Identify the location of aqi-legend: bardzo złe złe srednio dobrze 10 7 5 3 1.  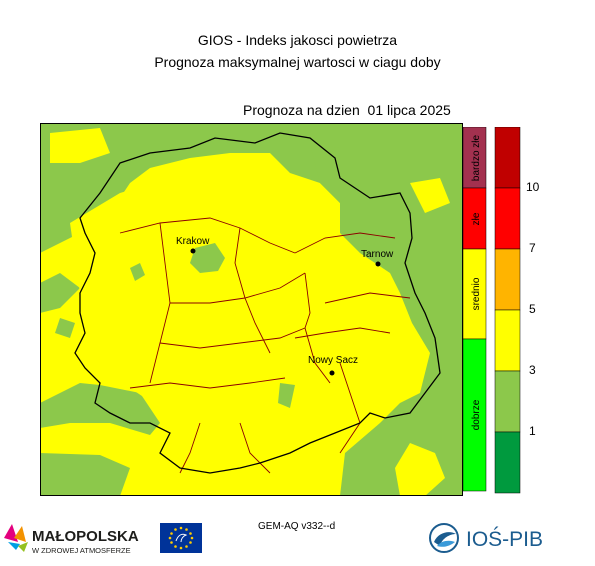
(501, 310).